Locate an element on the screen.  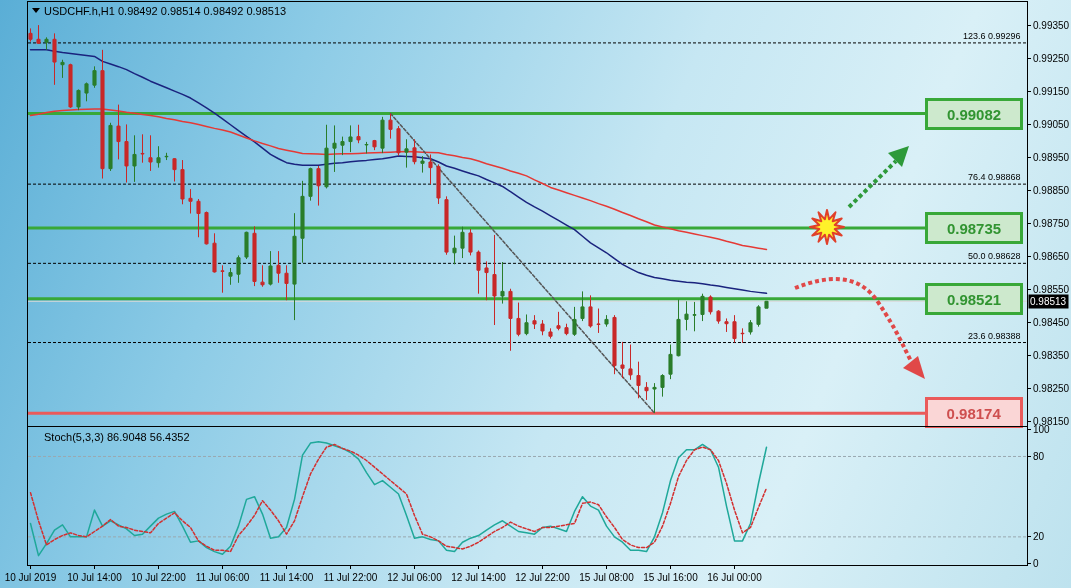
y-tick-label: 0.98550 is located at coordinates (1051, 289).